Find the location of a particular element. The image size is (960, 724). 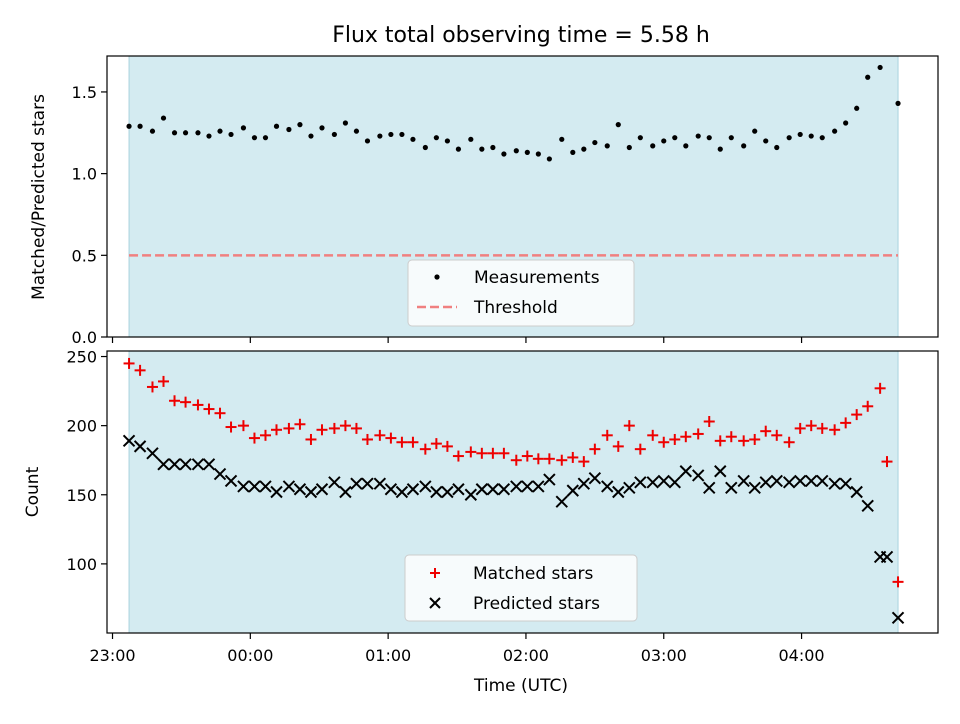

y-tick-label: 200 is located at coordinates (81, 426).